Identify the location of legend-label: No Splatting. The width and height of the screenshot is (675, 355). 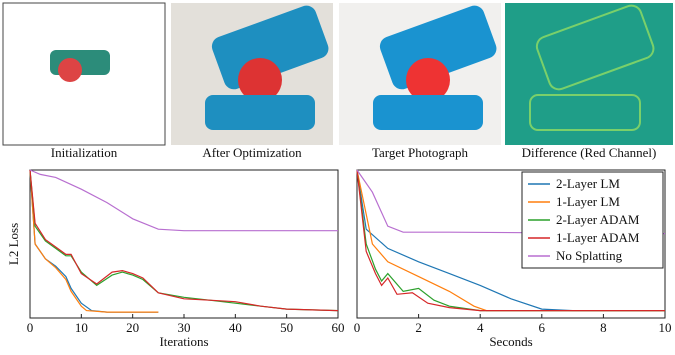
(589, 255).